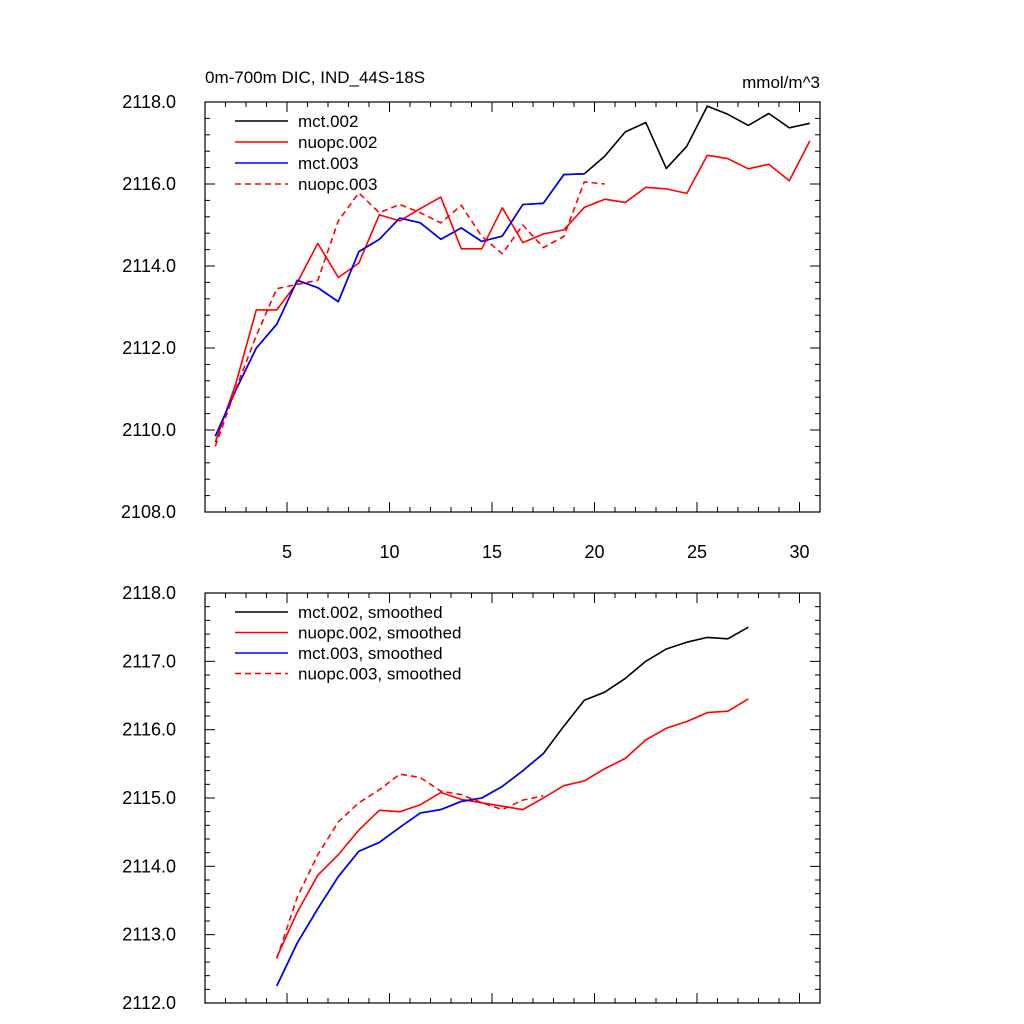 This screenshot has height=1024, width=1024. Describe the element at coordinates (594, 552) in the screenshot. I see `x-tick-label: 20` at that location.